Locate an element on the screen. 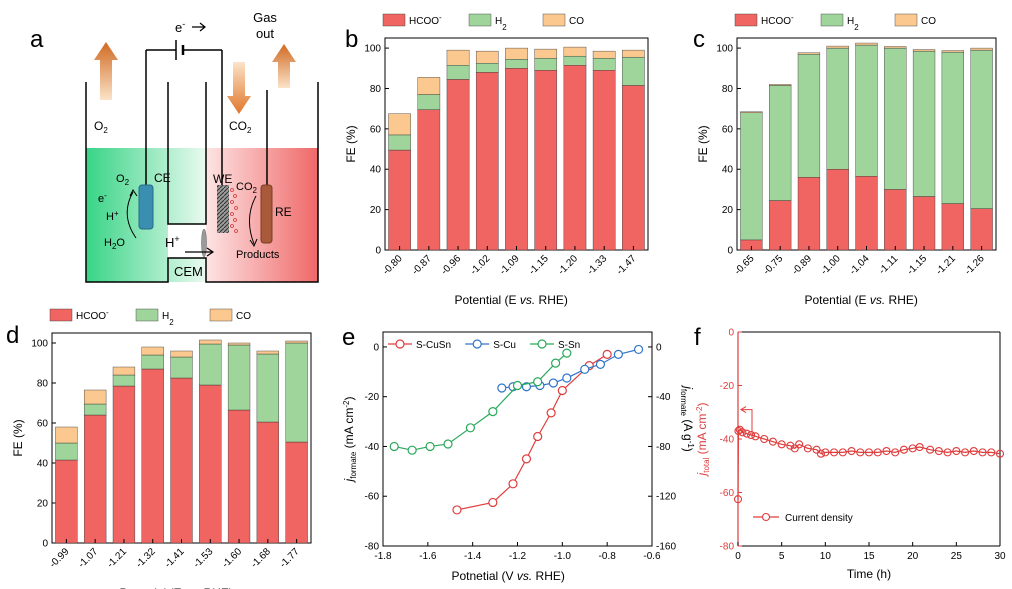 The image size is (1012, 589). y-axis: 0 20 40 60 80 100 is located at coordinates (376, 150).